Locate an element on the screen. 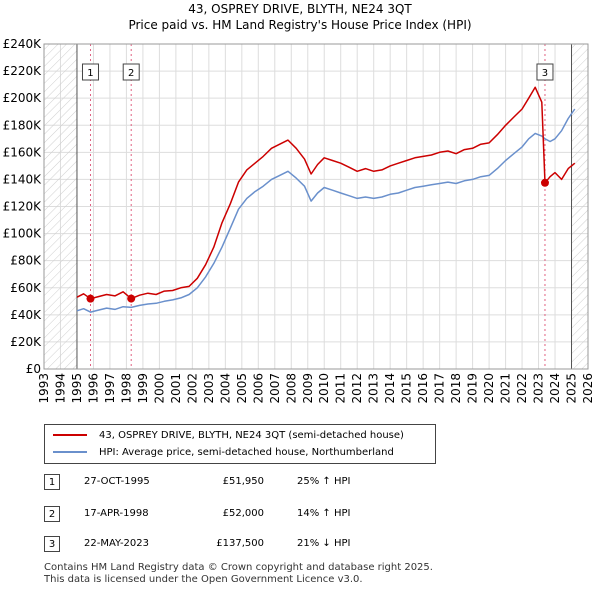 Image resolution: width=600 pixels, height=590 pixels. x-tick-label: 2012 is located at coordinates (357, 388).